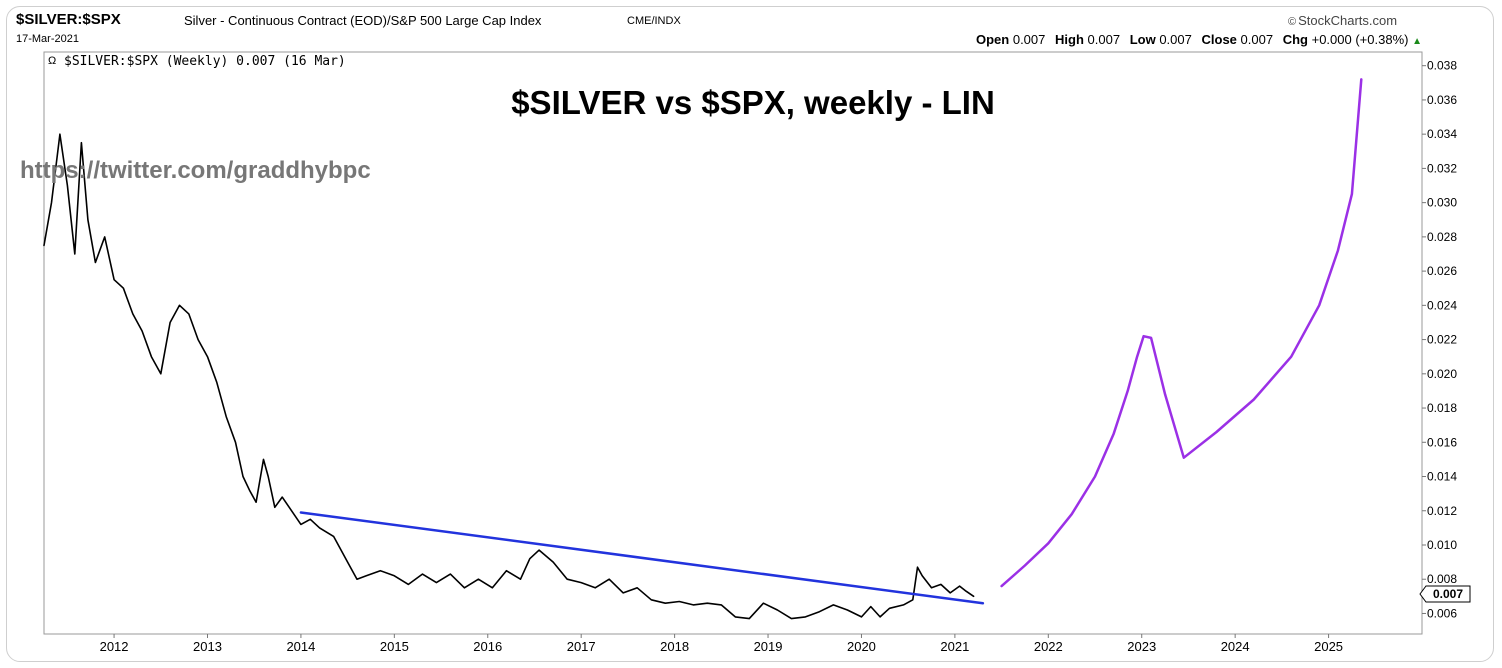 Image resolution: width=1502 pixels, height=668 pixels. Describe the element at coordinates (768, 646) in the screenshot. I see `x-tick-label: 2019` at that location.